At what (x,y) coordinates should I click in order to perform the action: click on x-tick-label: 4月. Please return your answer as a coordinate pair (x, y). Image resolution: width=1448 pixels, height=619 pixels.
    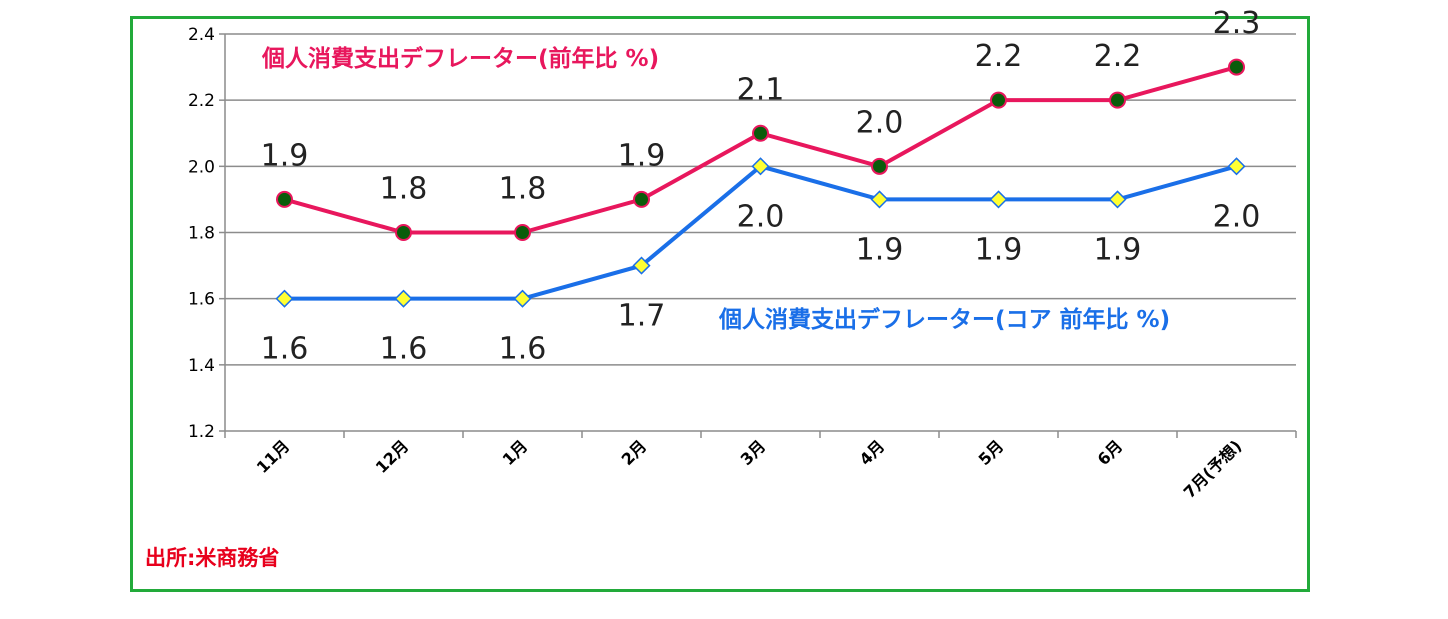
    Looking at the image, I should click on (872, 452).